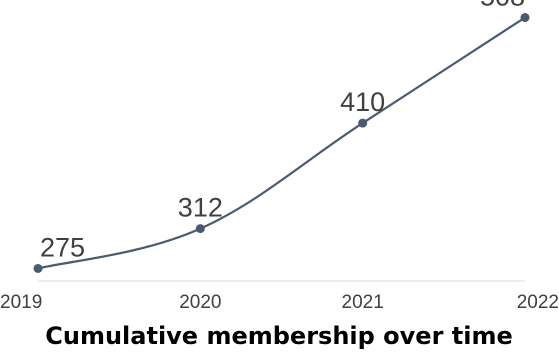 The width and height of the screenshot is (559, 352). I want to click on data-point-2021, so click(363, 123).